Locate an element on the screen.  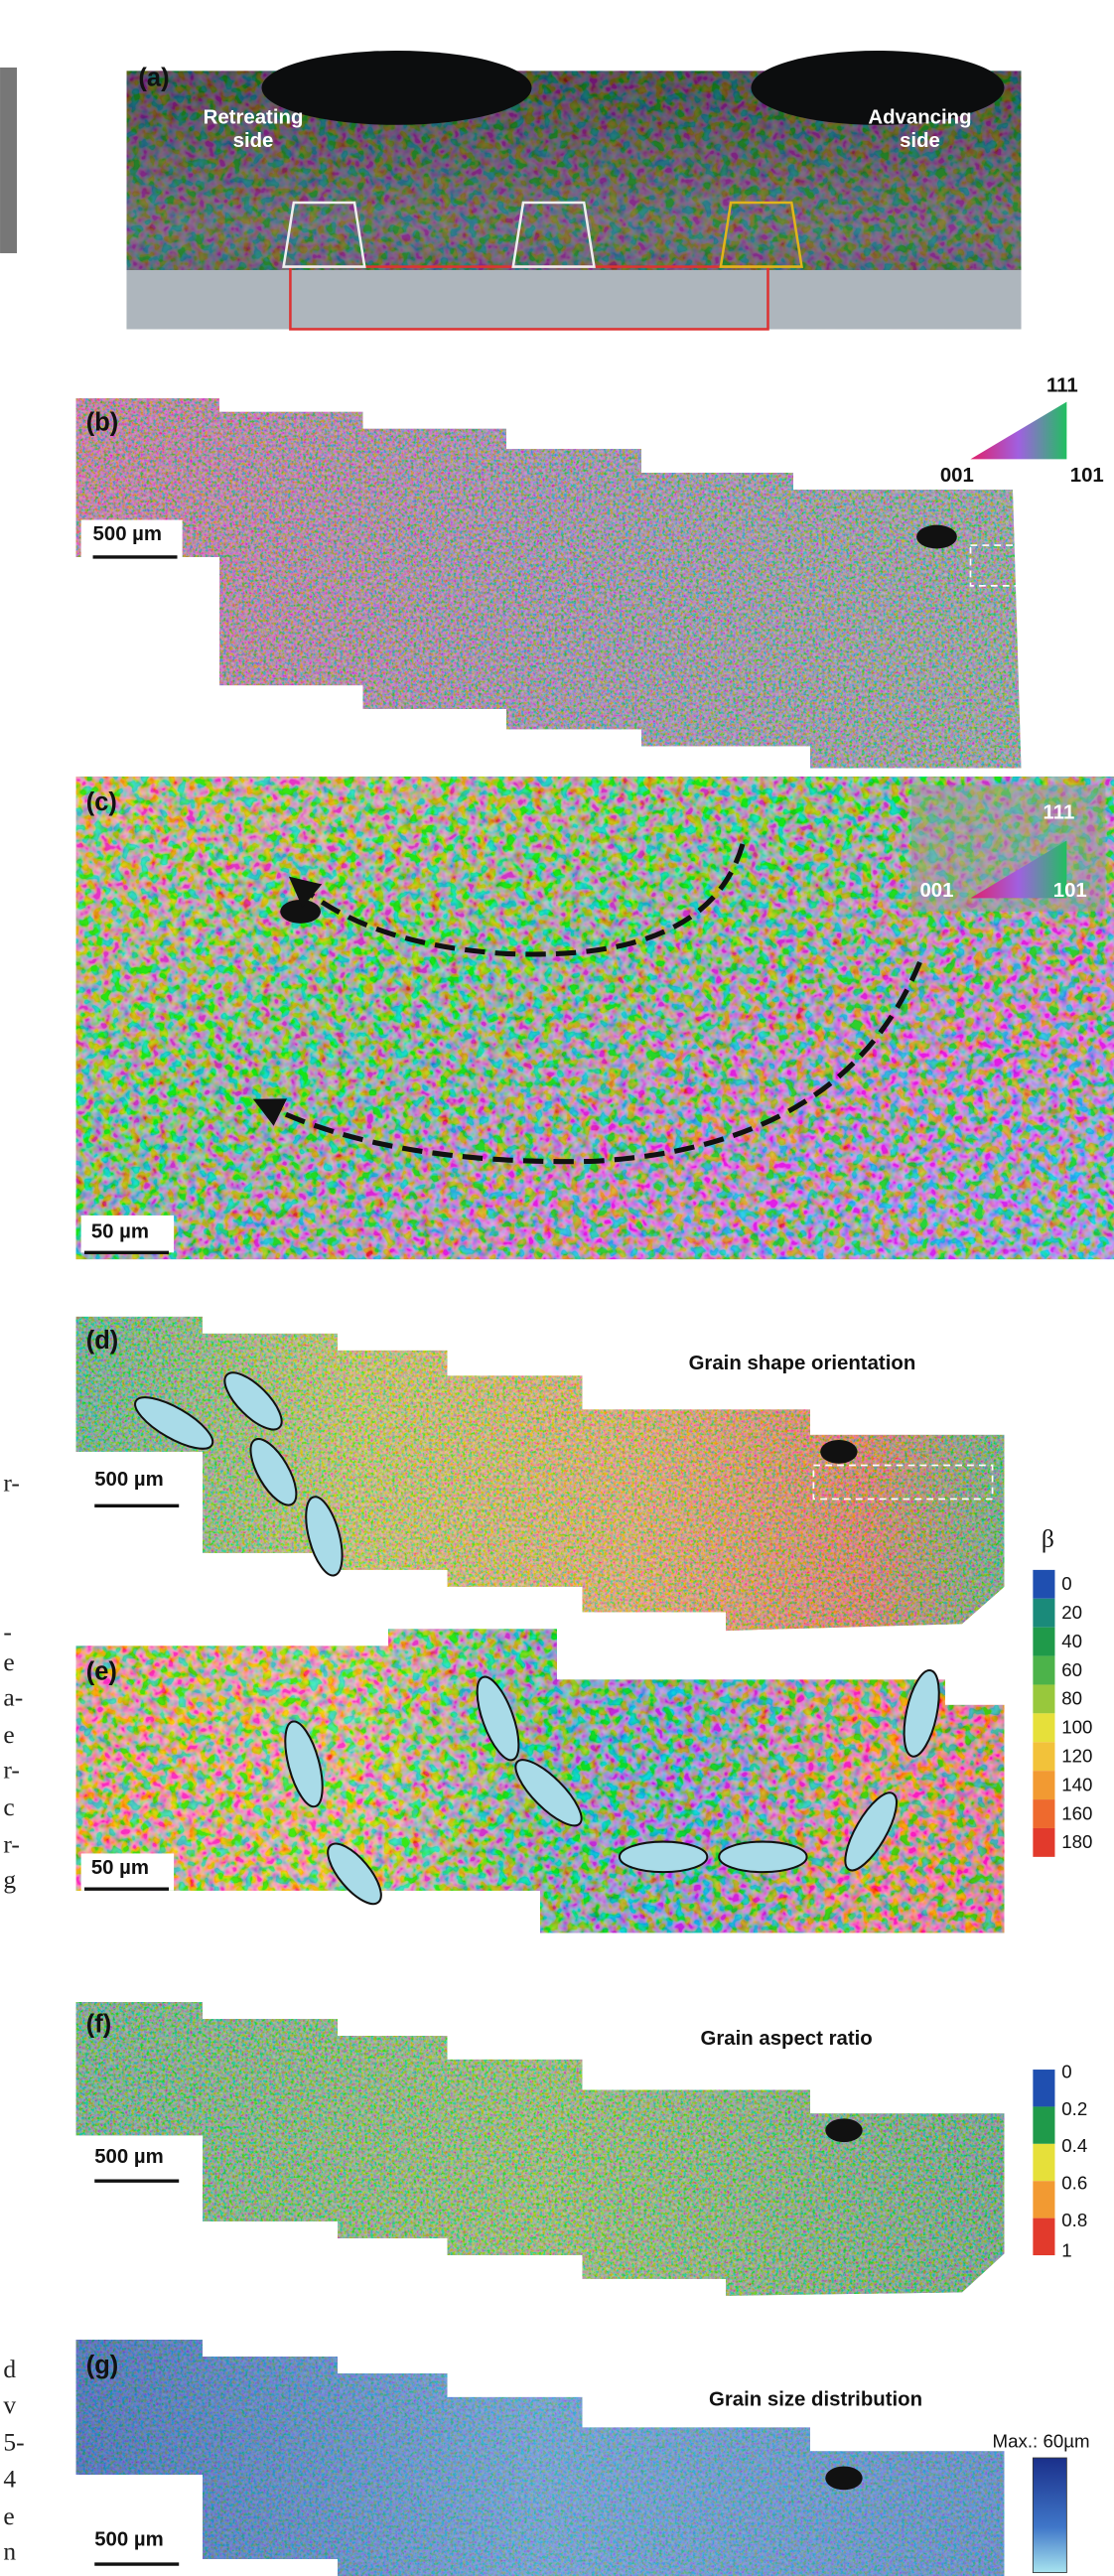
panel-d: (d) Grain shape orientation 500 µm is located at coordinates (540, 1474).